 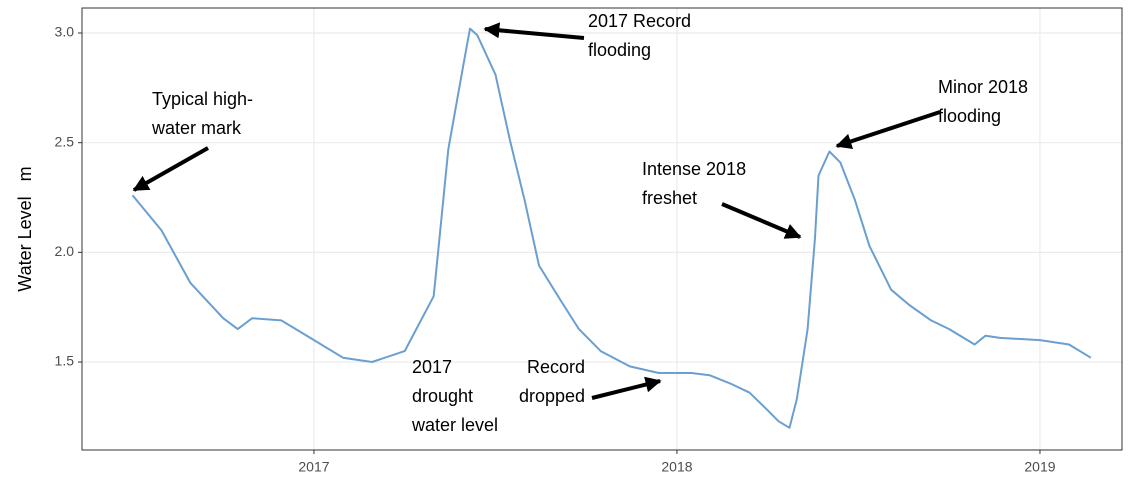 I want to click on x-tick-label: 2017, so click(x=313, y=467).